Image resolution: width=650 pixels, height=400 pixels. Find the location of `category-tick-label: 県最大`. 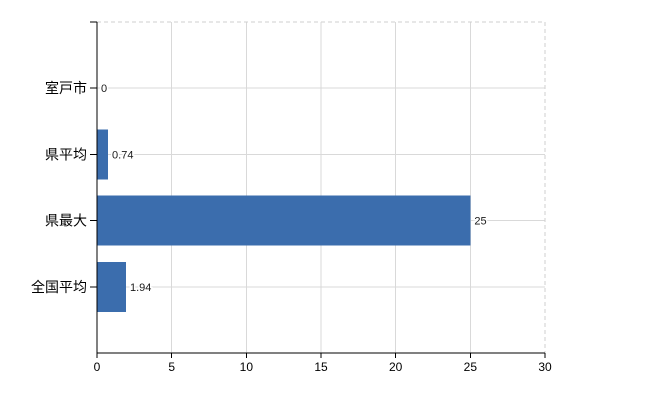

category-tick-label: 県最大 is located at coordinates (66, 221).